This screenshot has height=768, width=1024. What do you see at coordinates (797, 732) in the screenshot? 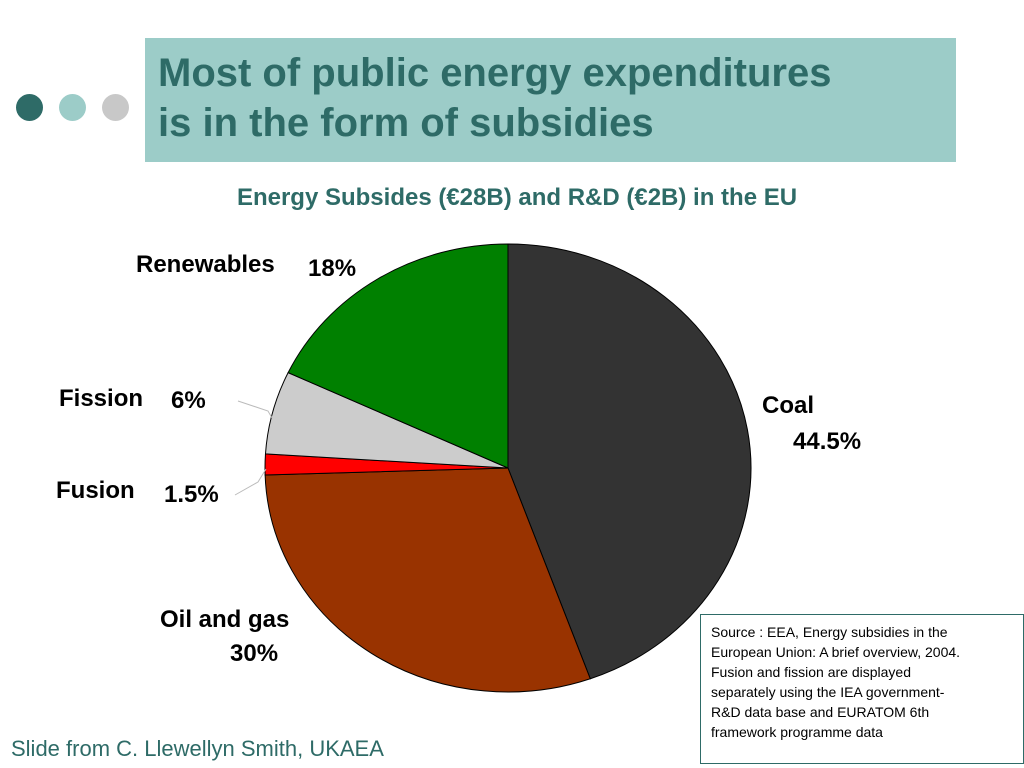
I see `source-line: framework programme data` at bounding box center [797, 732].